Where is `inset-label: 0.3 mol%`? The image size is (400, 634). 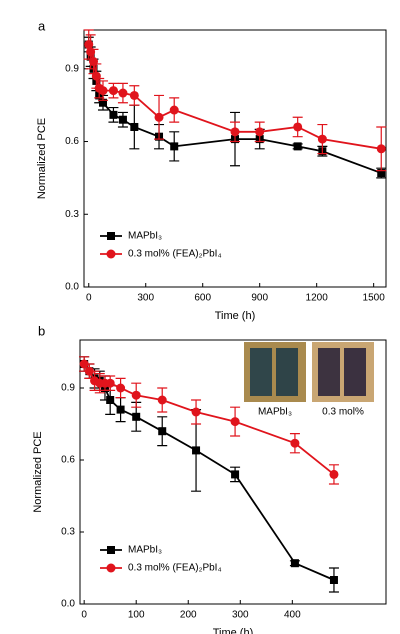 inset-label: 0.3 mol% is located at coordinates (343, 412).